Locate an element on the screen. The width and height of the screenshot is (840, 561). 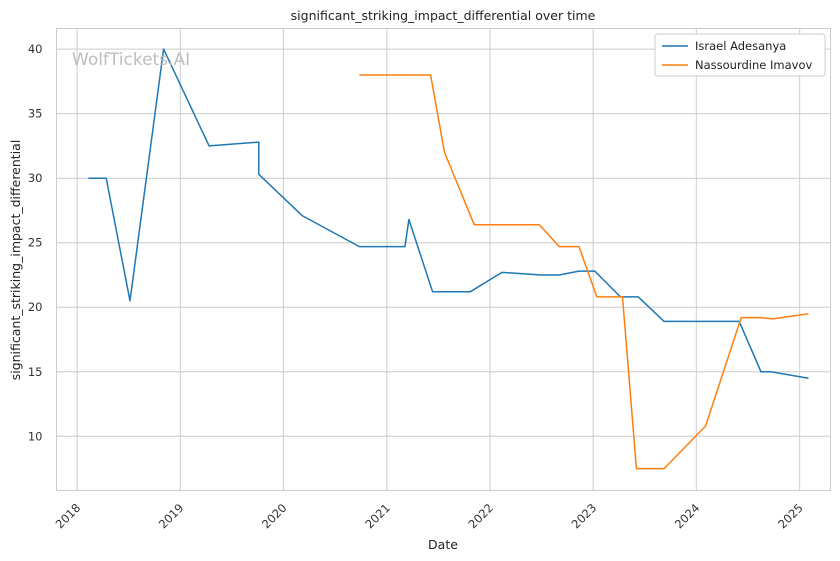
y-axis-label: significant_striking_impact_differential is located at coordinates (15, 260).